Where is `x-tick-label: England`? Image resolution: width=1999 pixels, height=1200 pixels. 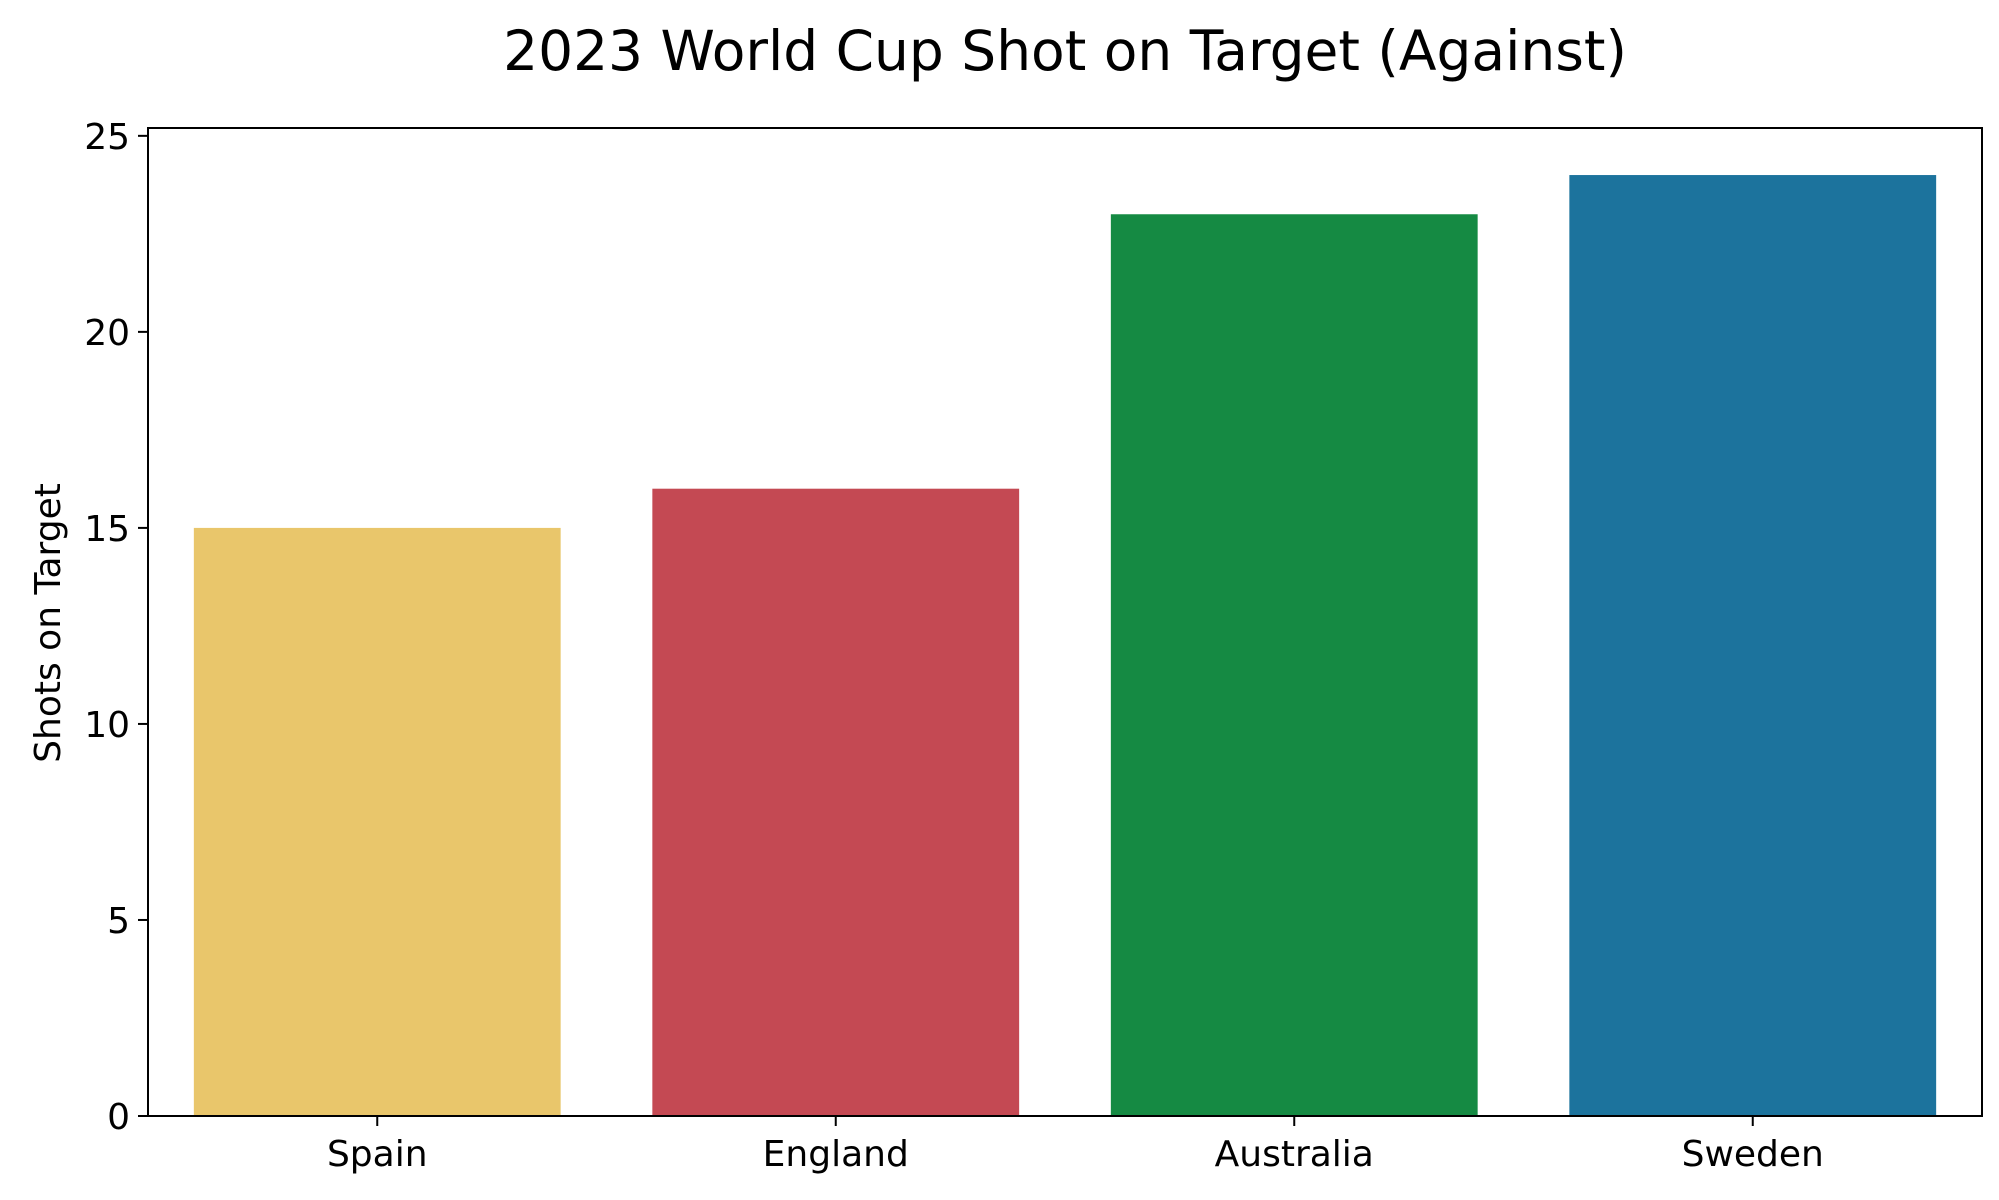 x-tick-label: England is located at coordinates (836, 1154).